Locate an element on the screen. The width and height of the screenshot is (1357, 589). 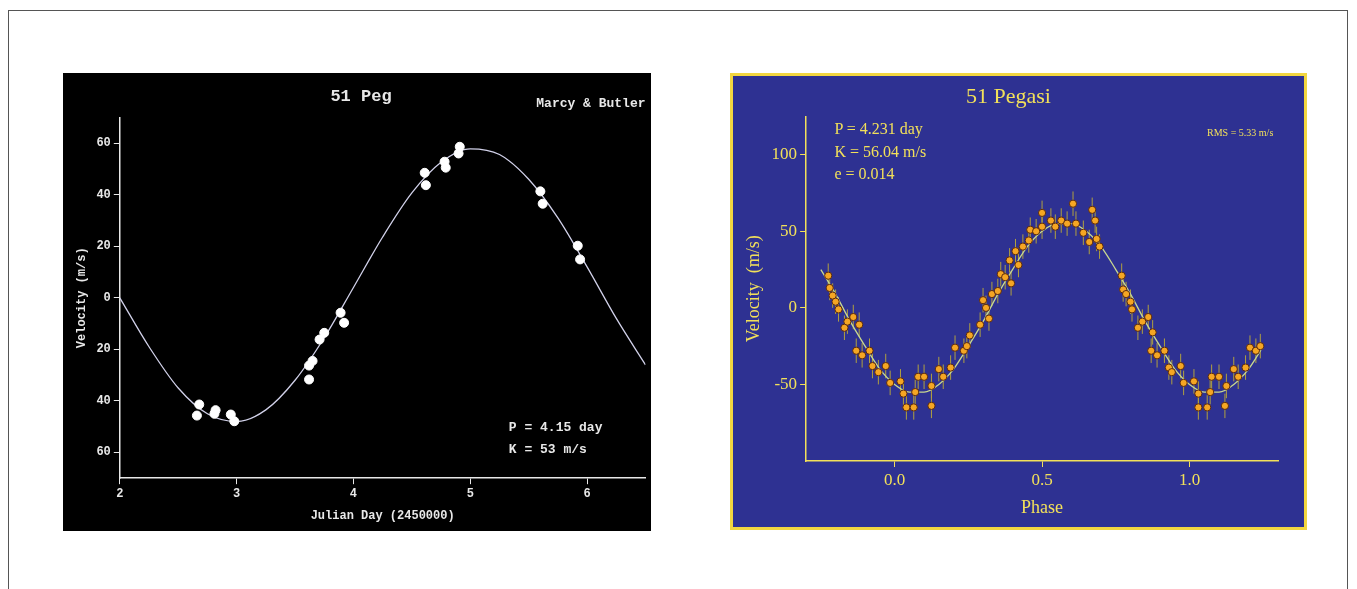
x-tick-label: 1.0 is located at coordinates (1189, 479).